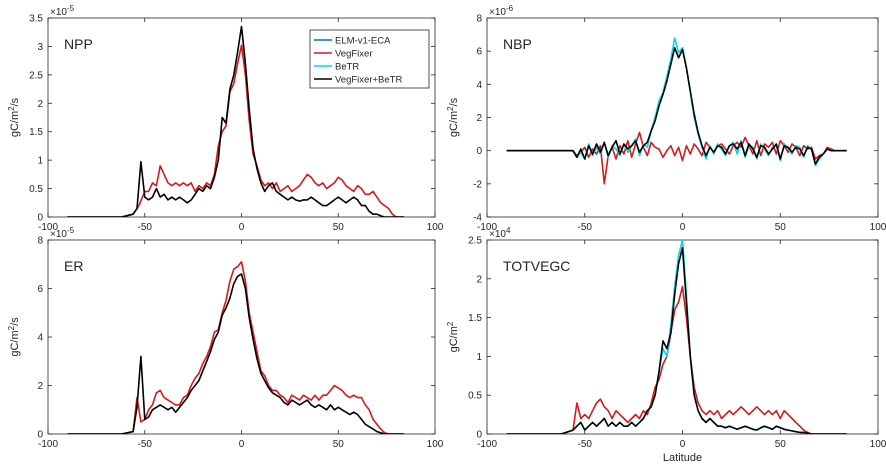 The width and height of the screenshot is (886, 469). Describe the element at coordinates (368, 80) in the screenshot. I see `legend-entry: VegFixer+BeTR` at that location.